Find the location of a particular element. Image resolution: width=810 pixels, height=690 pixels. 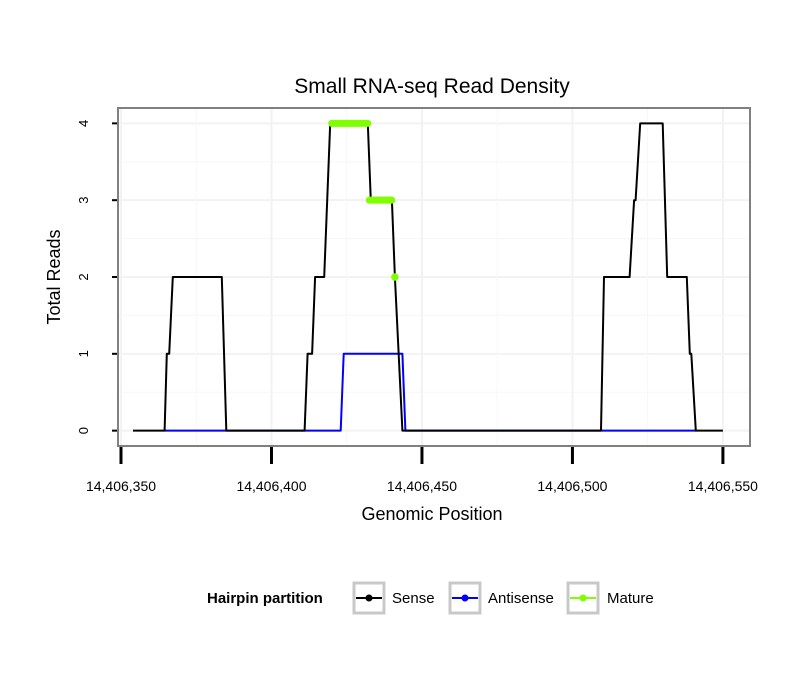

y-tick-label: 2 is located at coordinates (83, 276).